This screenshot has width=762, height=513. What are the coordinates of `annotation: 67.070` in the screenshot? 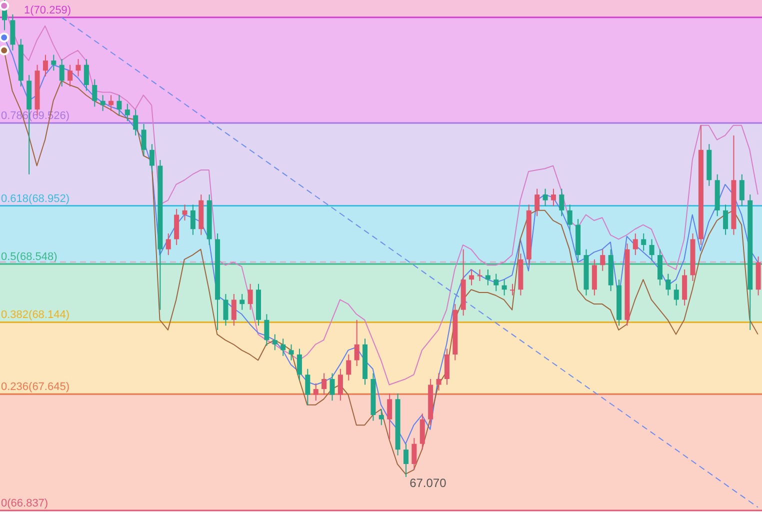 It's located at (428, 483).